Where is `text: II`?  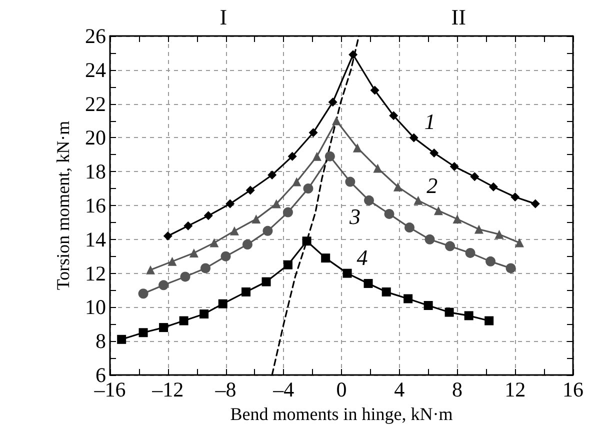 text: II is located at coordinates (458, 17).